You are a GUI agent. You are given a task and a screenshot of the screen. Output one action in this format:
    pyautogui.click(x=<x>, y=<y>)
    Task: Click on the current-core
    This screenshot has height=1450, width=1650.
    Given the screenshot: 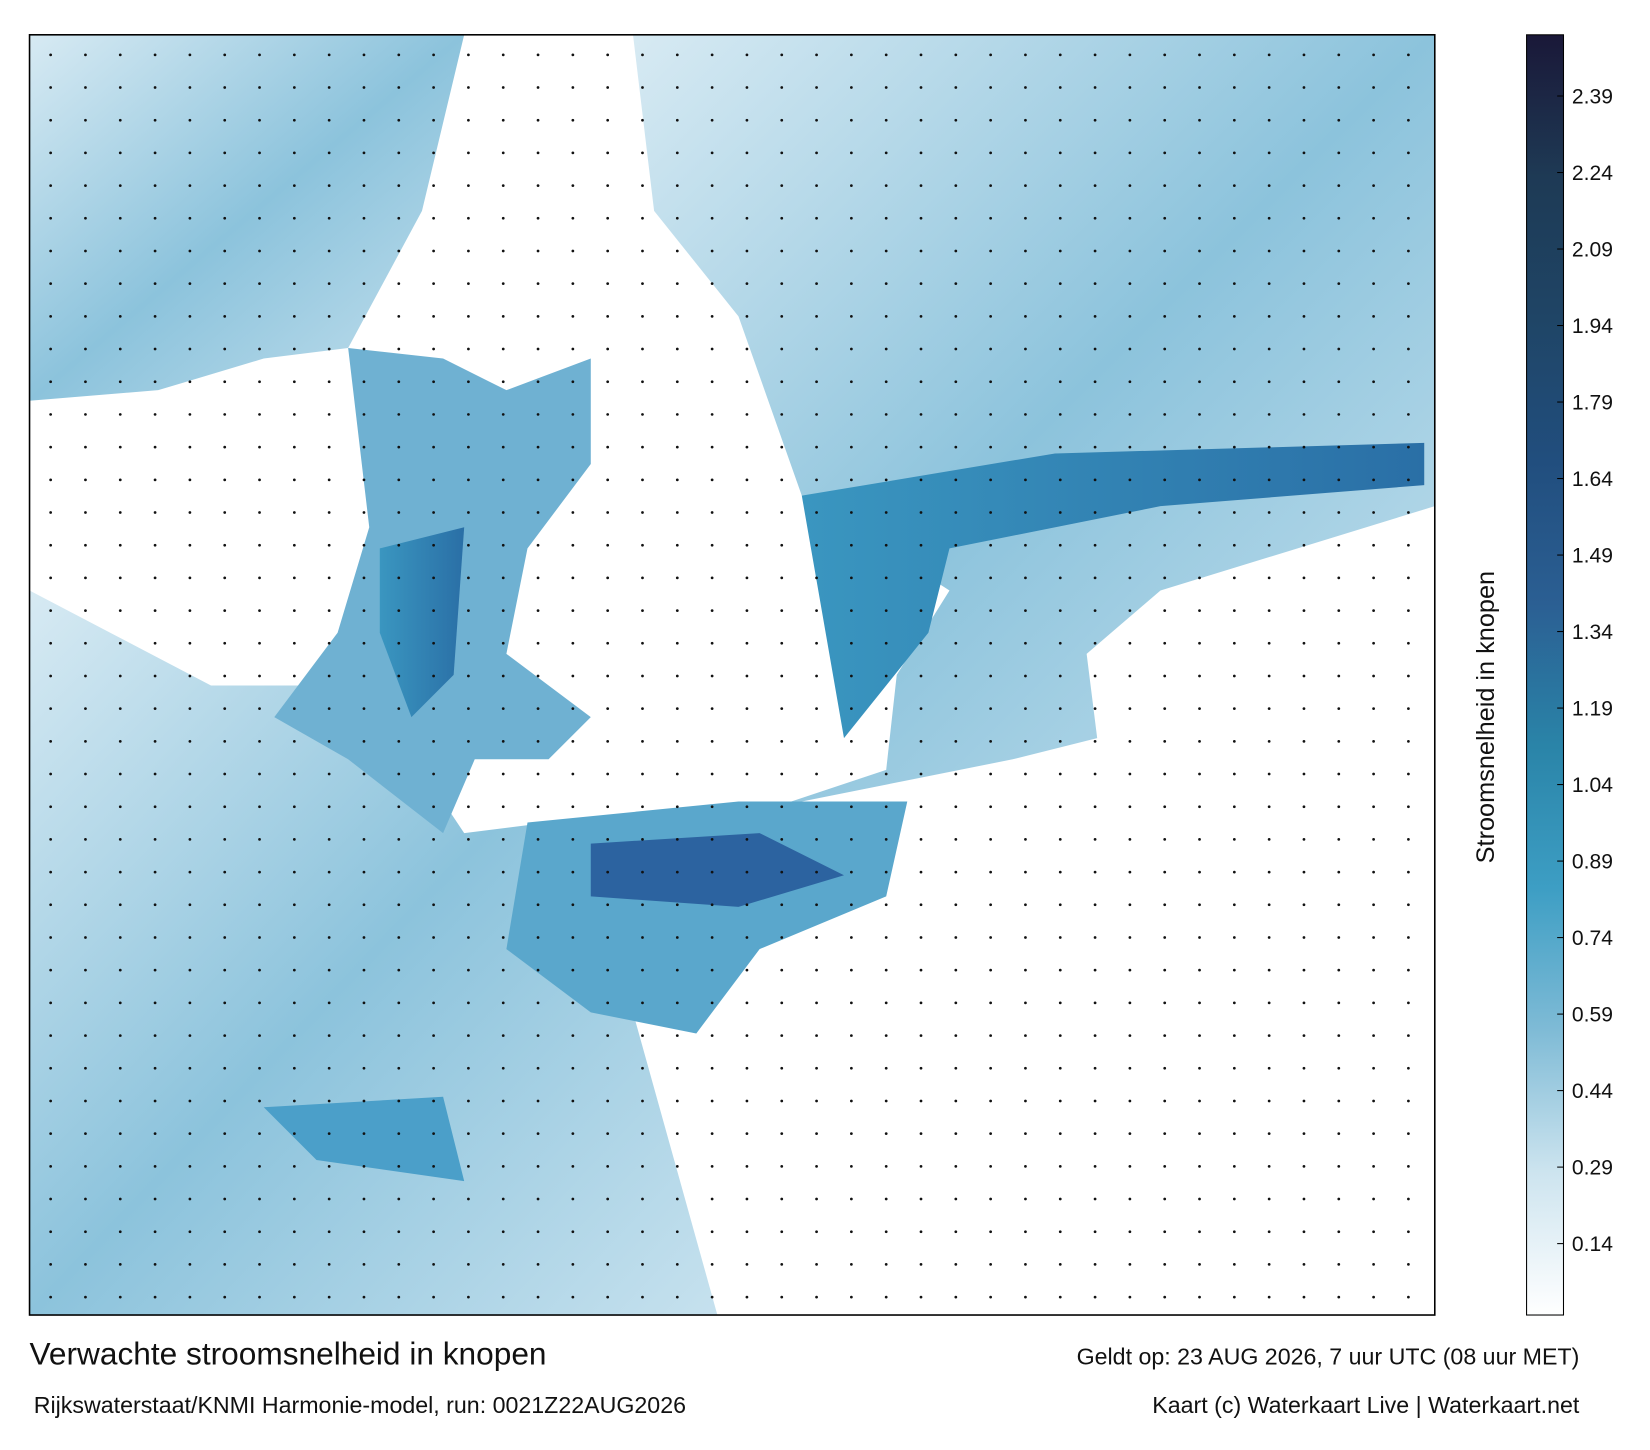 What is the action you would take?
    pyautogui.click(x=1113, y=590)
    